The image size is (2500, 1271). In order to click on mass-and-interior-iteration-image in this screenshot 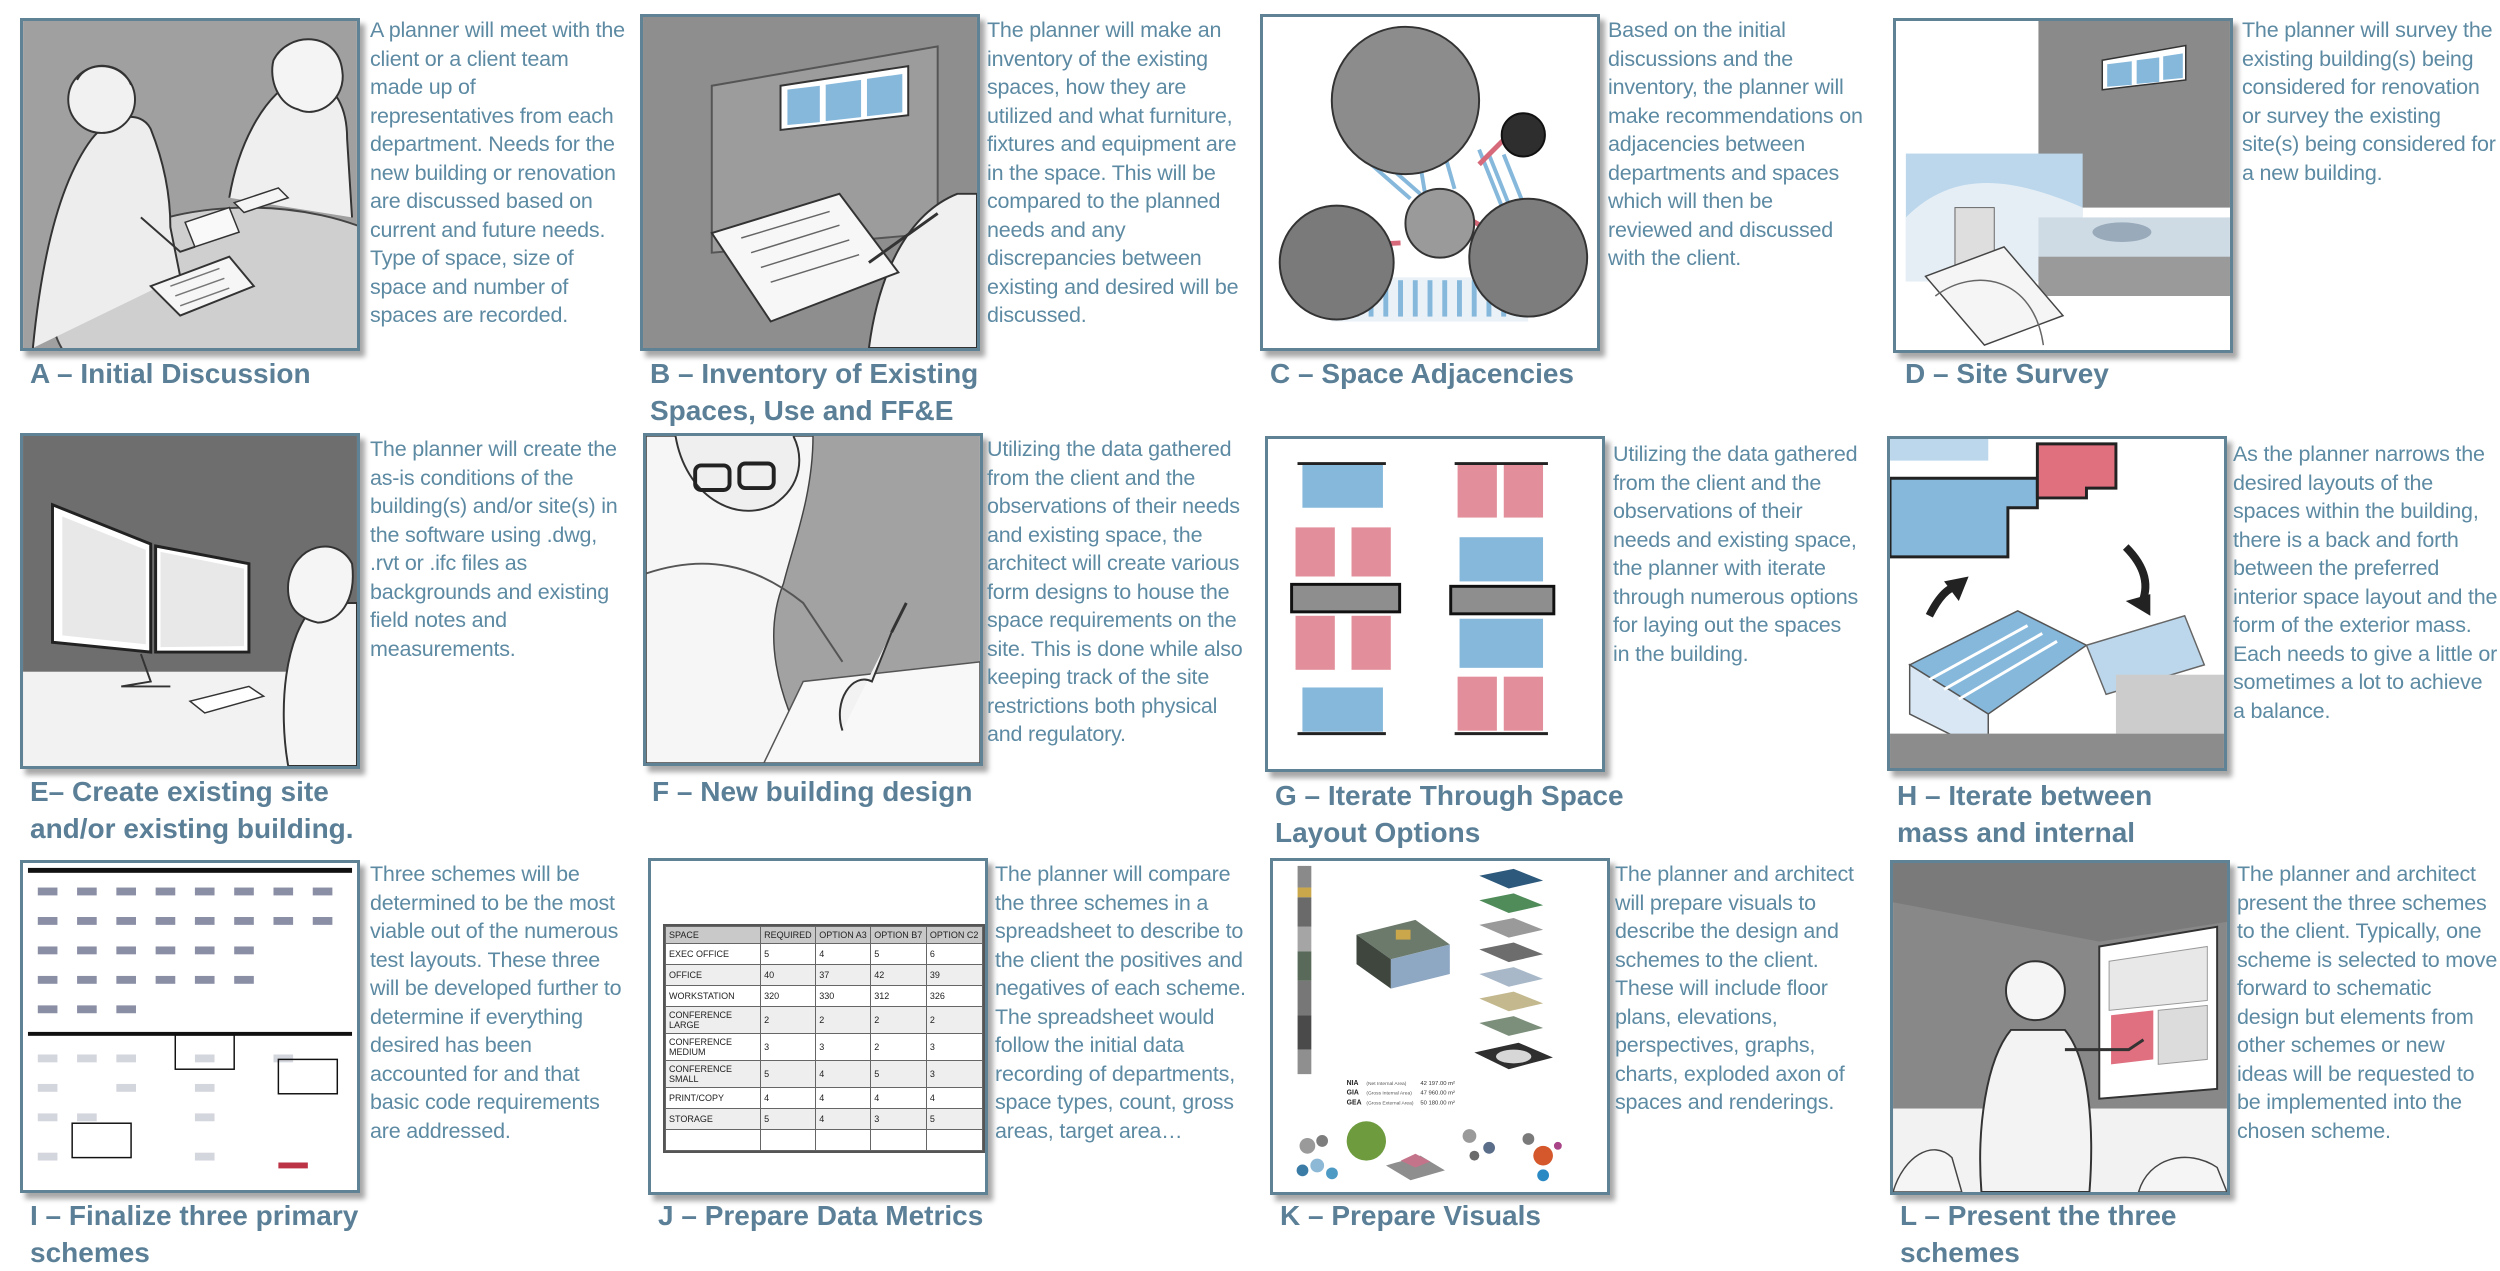, I will do `click(2057, 603)`.